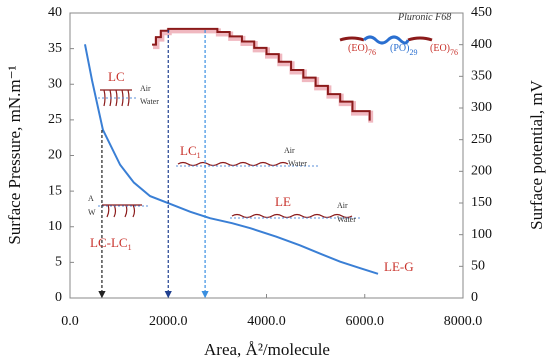 The width and height of the screenshot is (550, 364). I want to click on y2-tick-label: 50, so click(478, 266).